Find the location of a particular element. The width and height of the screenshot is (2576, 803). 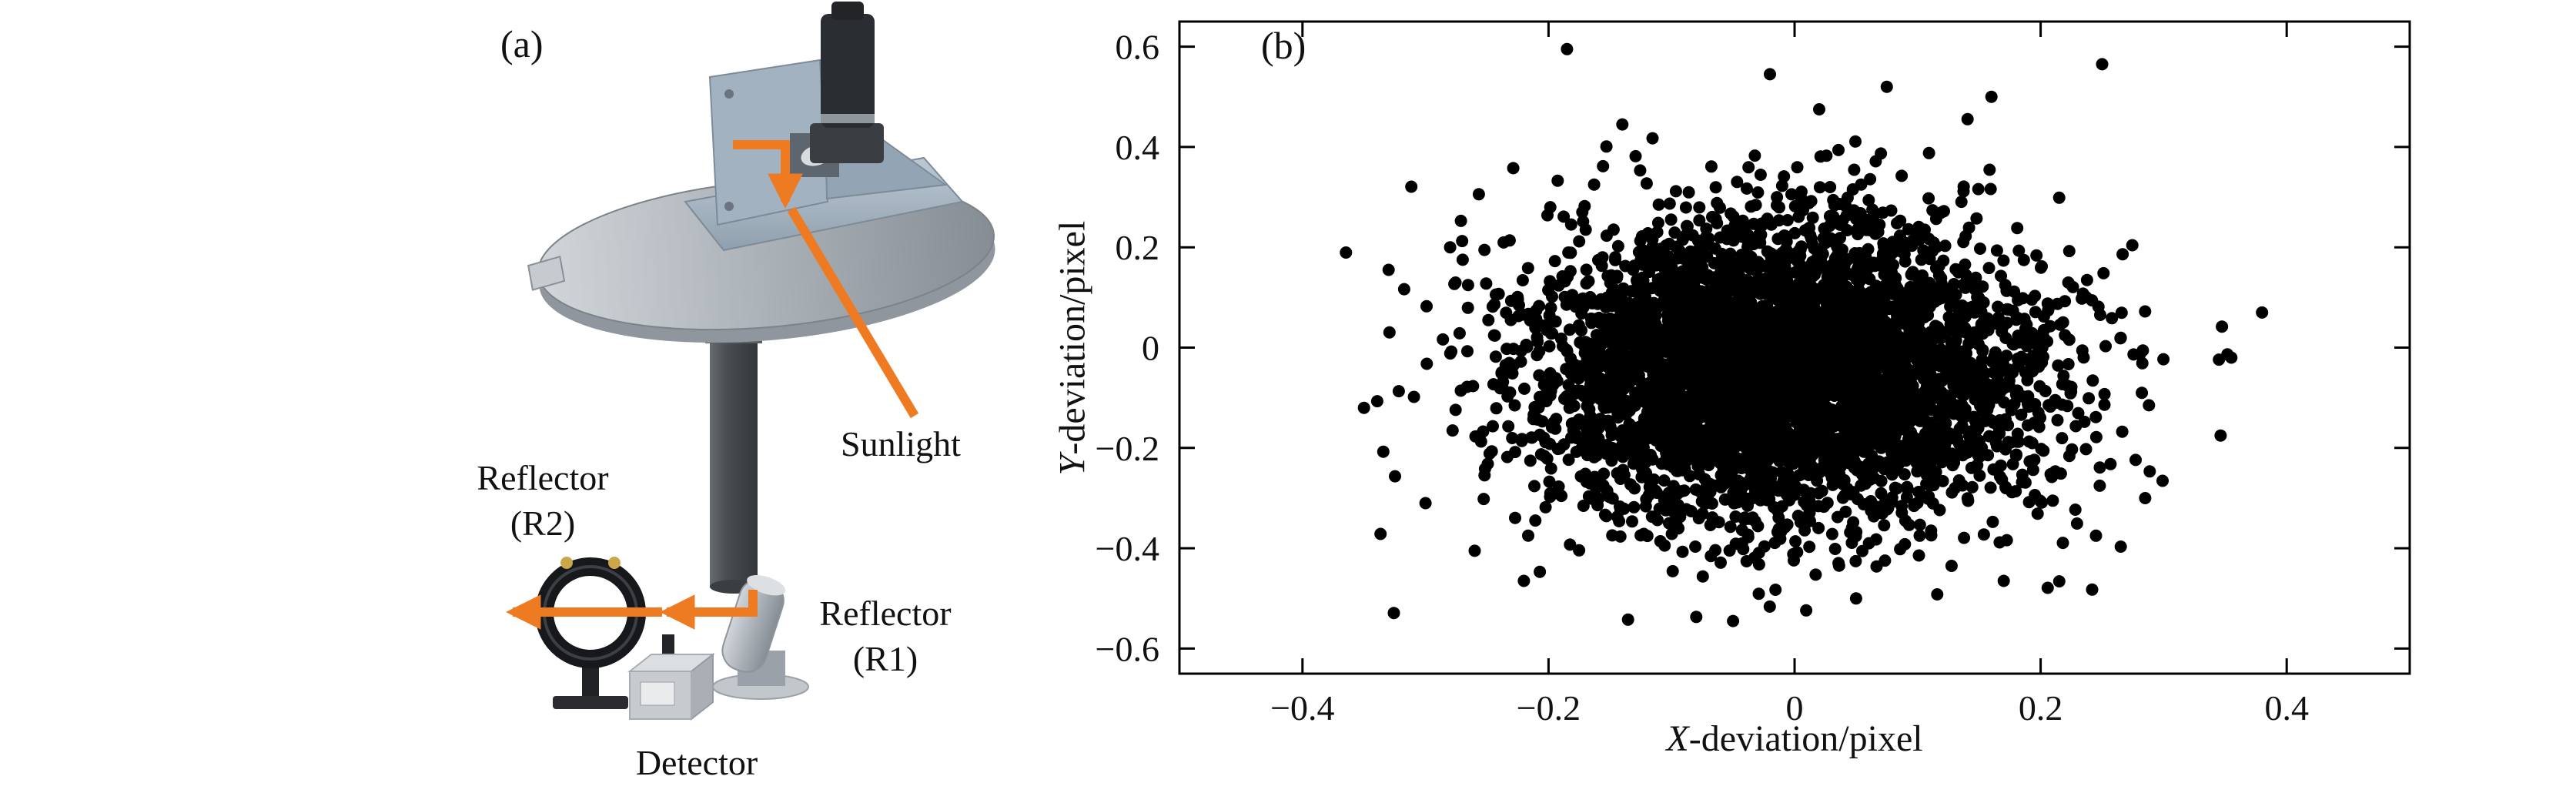

x-tick-label: 0 is located at coordinates (1795, 708).